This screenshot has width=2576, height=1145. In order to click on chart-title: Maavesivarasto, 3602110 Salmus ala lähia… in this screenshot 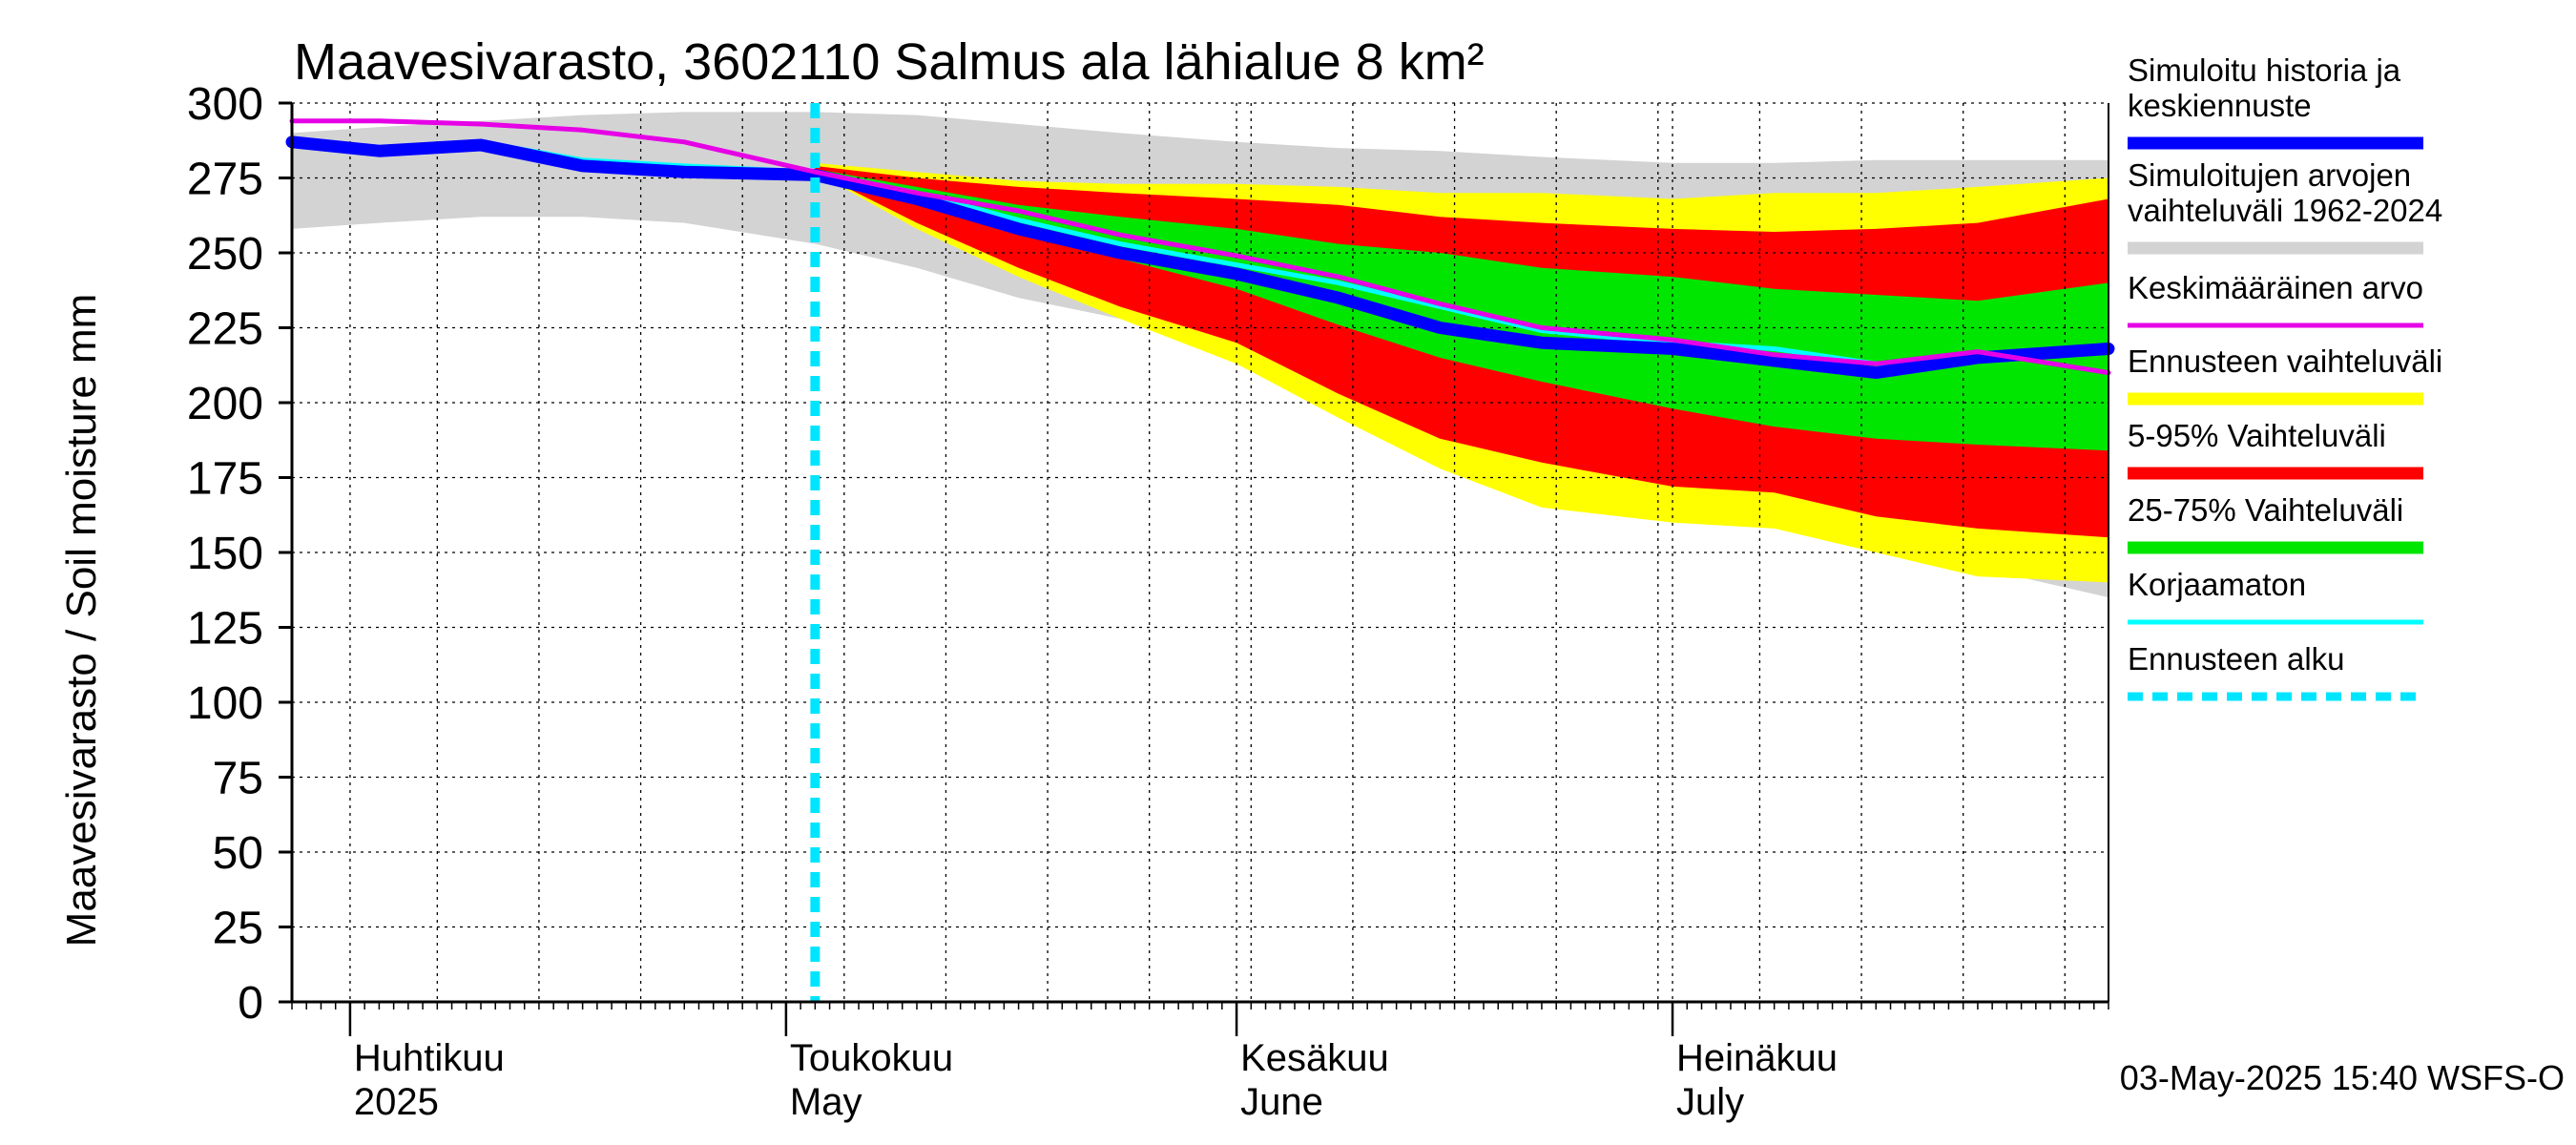, I will do `click(889, 62)`.